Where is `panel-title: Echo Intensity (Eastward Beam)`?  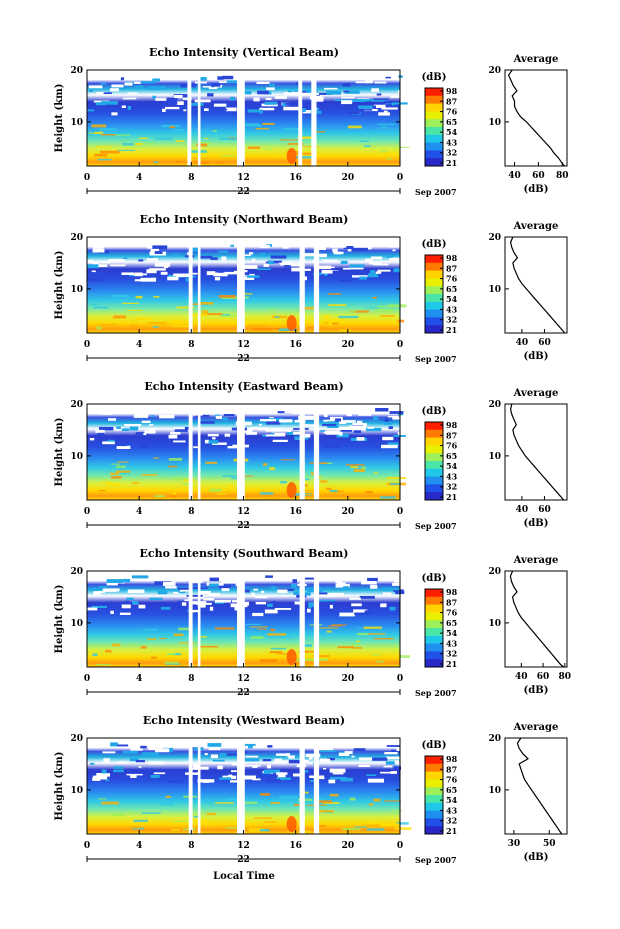
panel-title: Echo Intensity (Eastward Beam) is located at coordinates (243, 386).